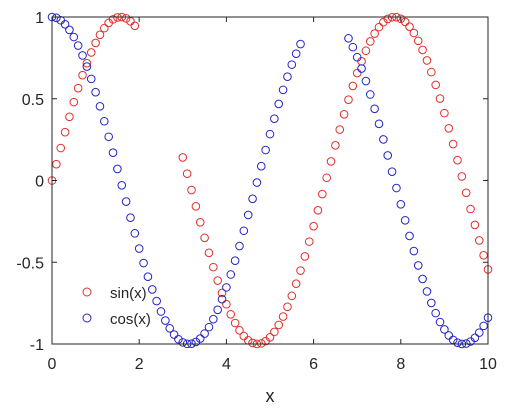 This screenshot has width=513, height=413. I want to click on x-tick-label: 6, so click(313, 364).